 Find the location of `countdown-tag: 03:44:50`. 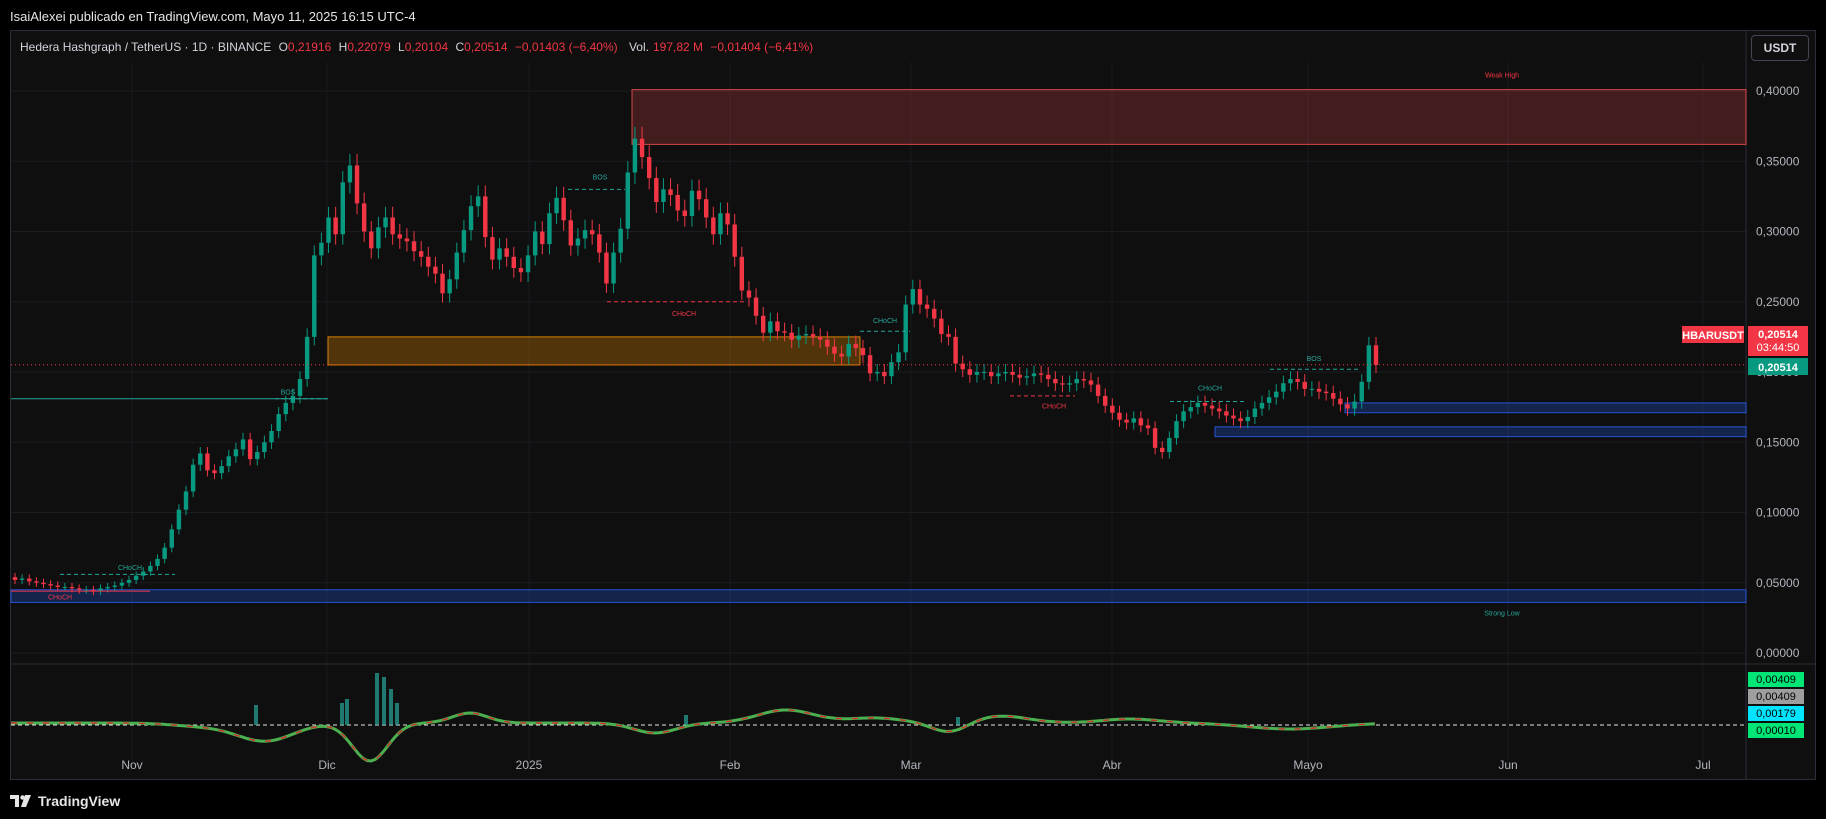

countdown-tag: 03:44:50 is located at coordinates (1778, 348).